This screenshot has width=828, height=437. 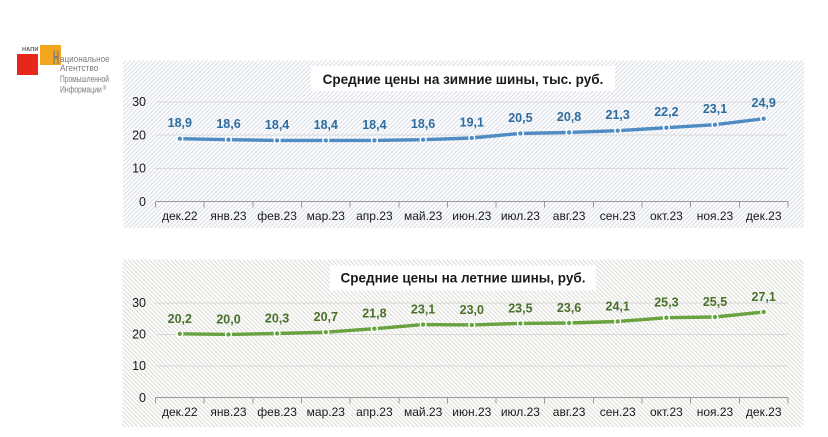 What do you see at coordinates (463, 79) in the screenshot?
I see `svg-text:Средние цены на зимние шины, т: Средние цены на зимние шины, тыс. руб.` at bounding box center [463, 79].